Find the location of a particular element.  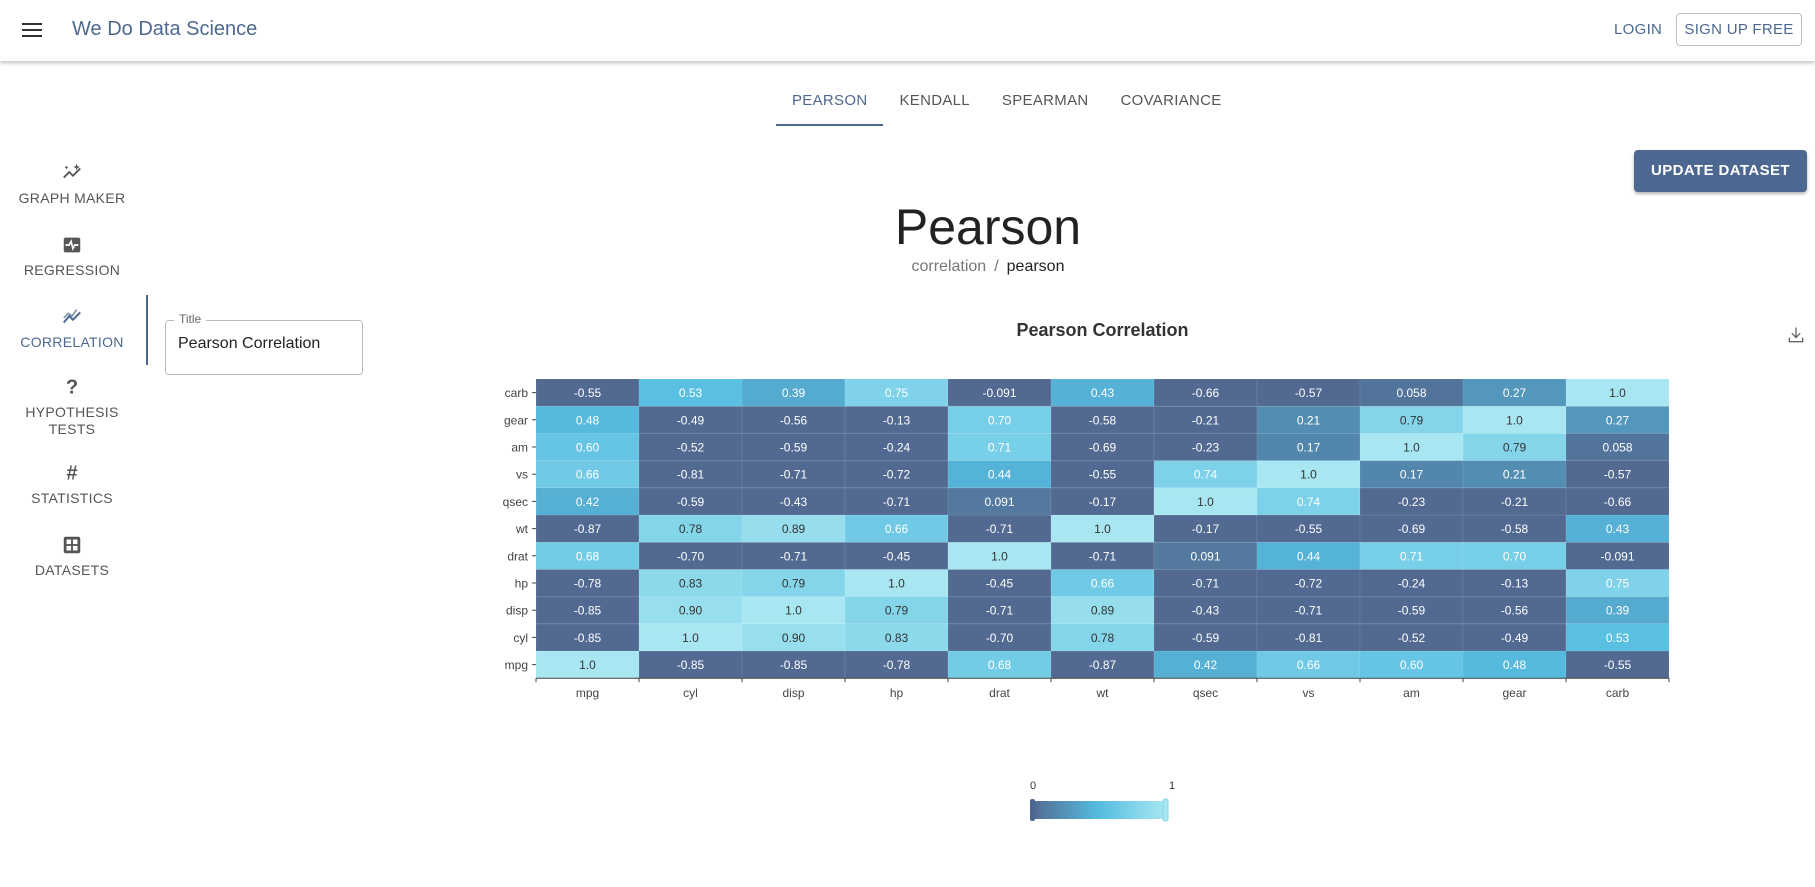

color-scale-min-handle is located at coordinates (1032, 810).